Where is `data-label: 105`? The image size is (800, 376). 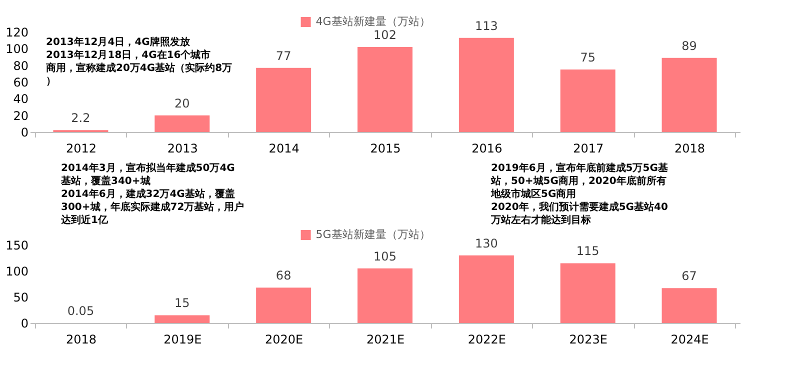 data-label: 105 is located at coordinates (385, 256).